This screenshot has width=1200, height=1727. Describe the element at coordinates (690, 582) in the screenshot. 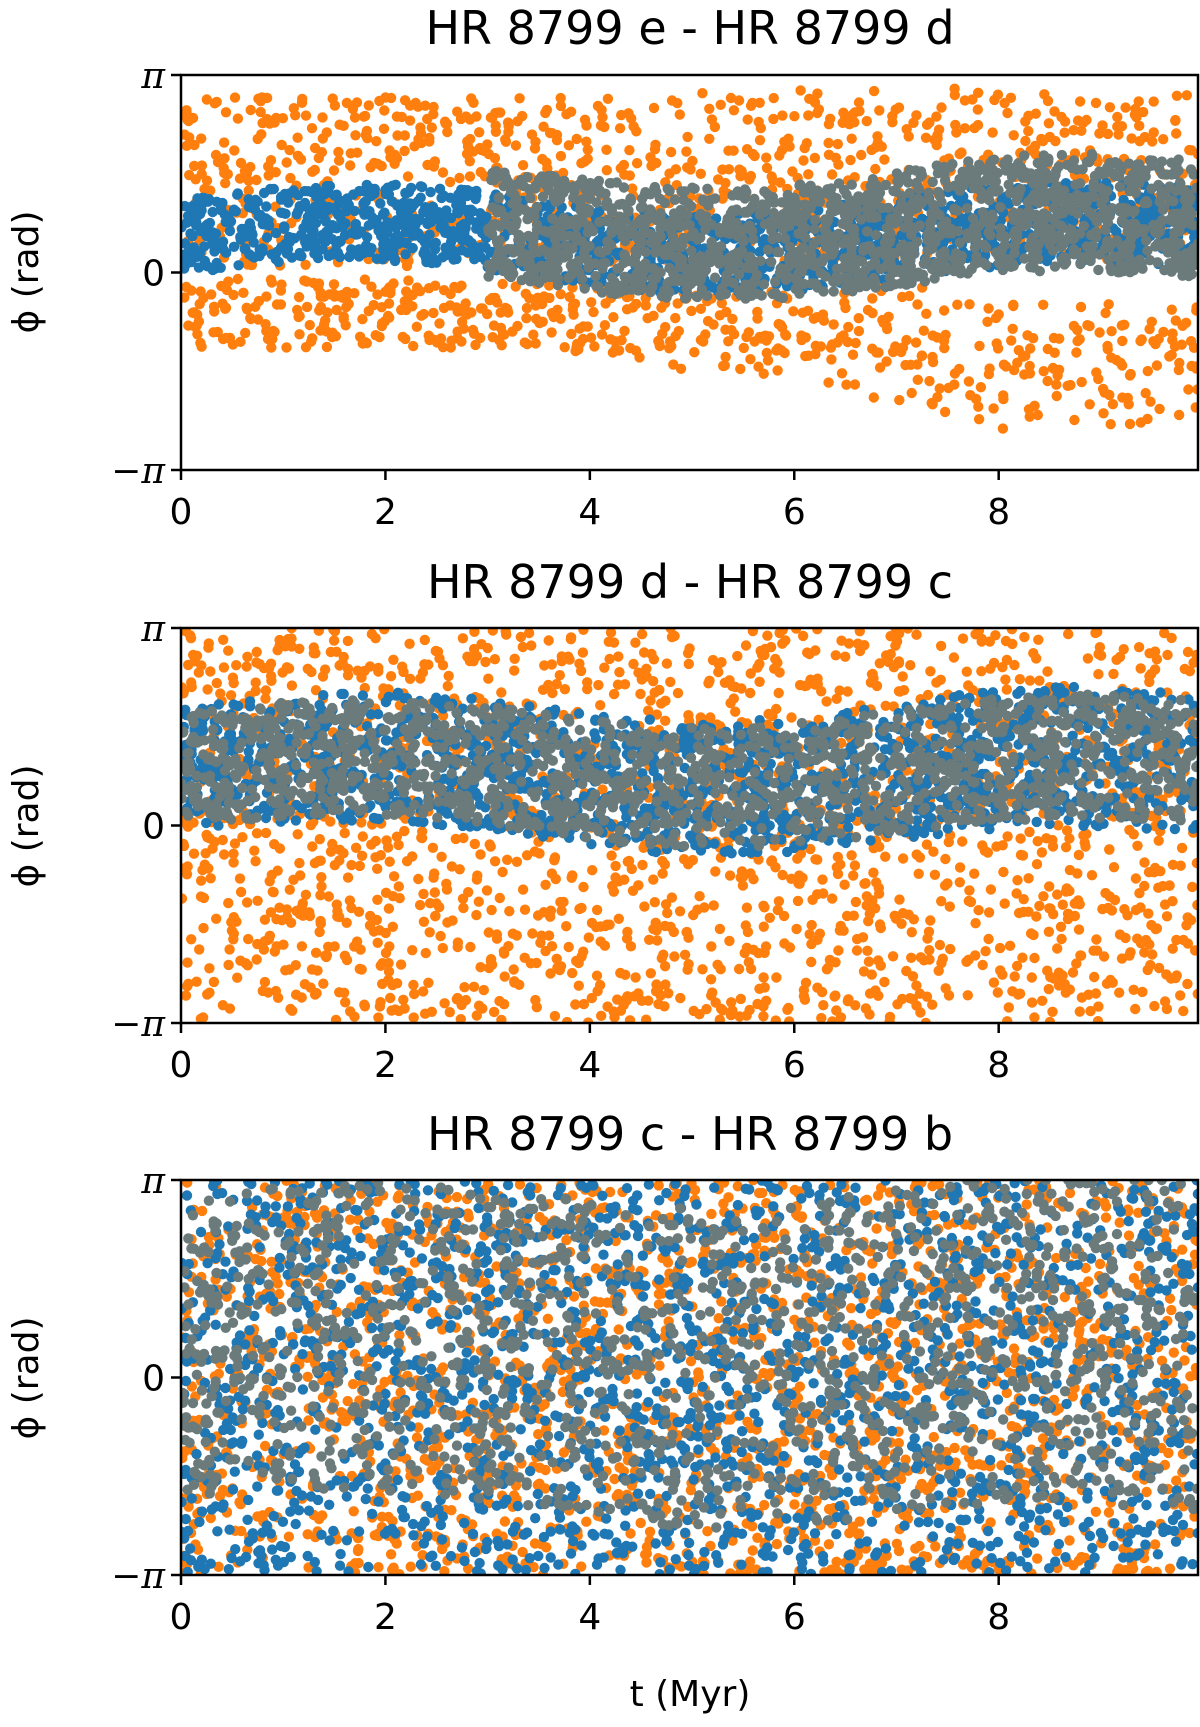

I see `panel-title: HR 8799 d - HR 8799 c` at that location.